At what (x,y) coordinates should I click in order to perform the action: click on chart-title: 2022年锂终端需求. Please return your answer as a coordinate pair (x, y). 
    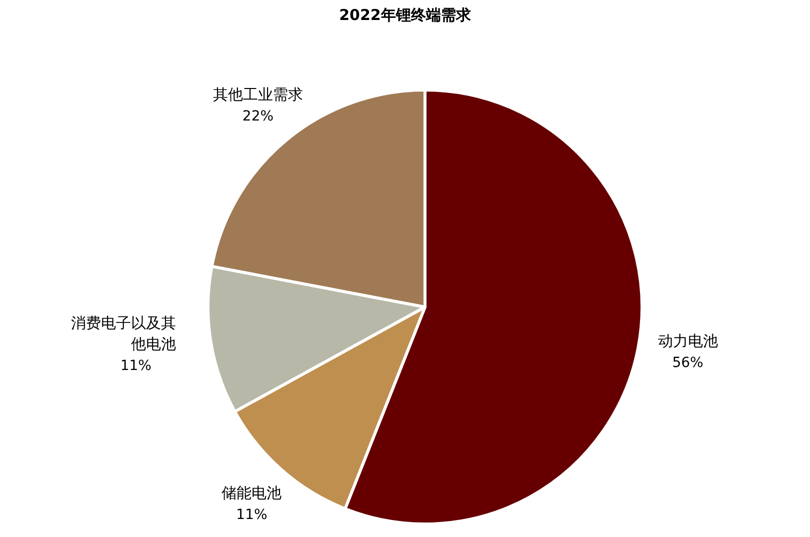
    Looking at the image, I should click on (405, 15).